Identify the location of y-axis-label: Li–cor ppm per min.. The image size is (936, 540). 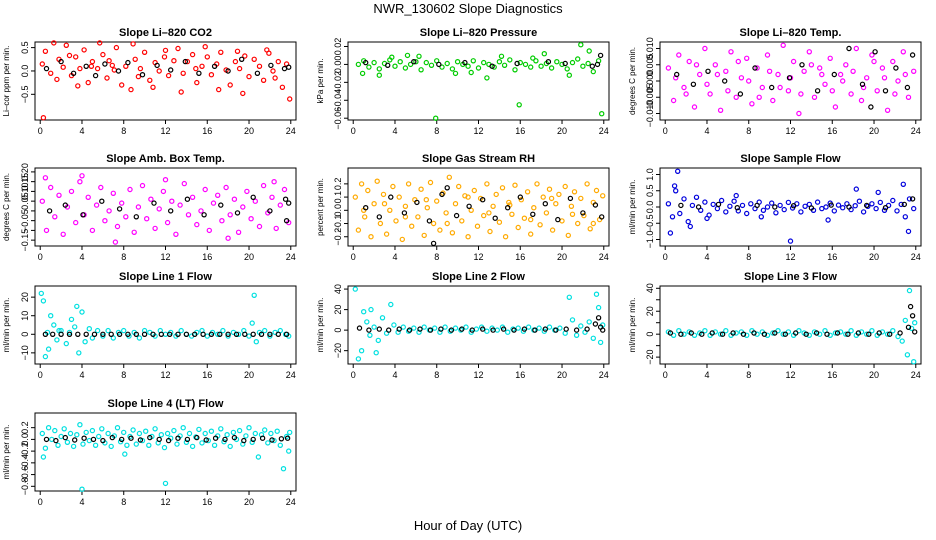
(6, 81).